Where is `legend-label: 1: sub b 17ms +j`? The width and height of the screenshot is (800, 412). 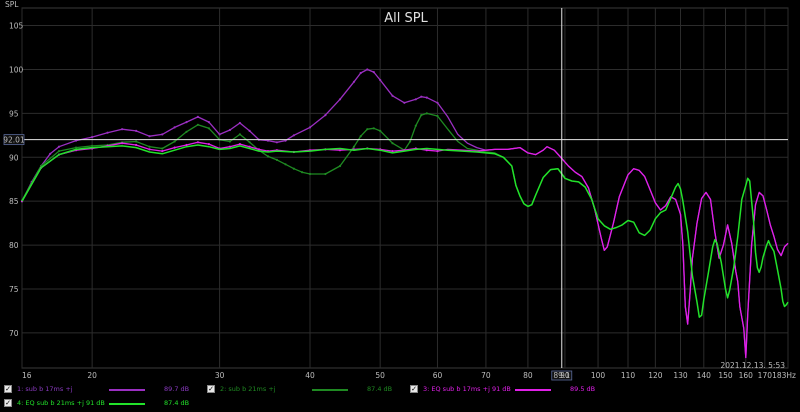 legend-label: 1: sub b 17ms +j is located at coordinates (45, 389).